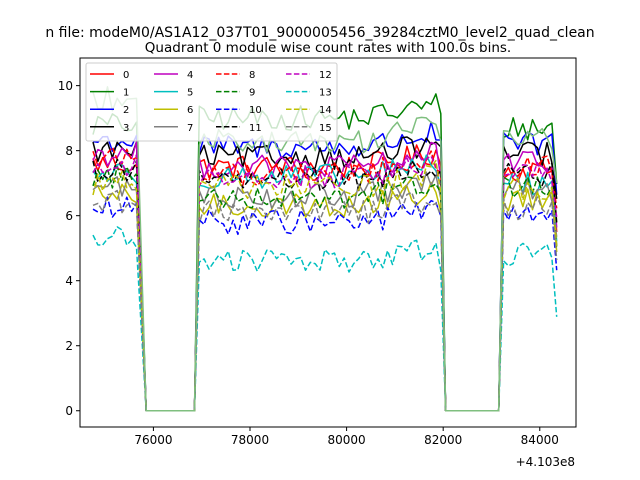 This screenshot has width=640, height=480. I want to click on legend-label: 4, so click(190, 75).